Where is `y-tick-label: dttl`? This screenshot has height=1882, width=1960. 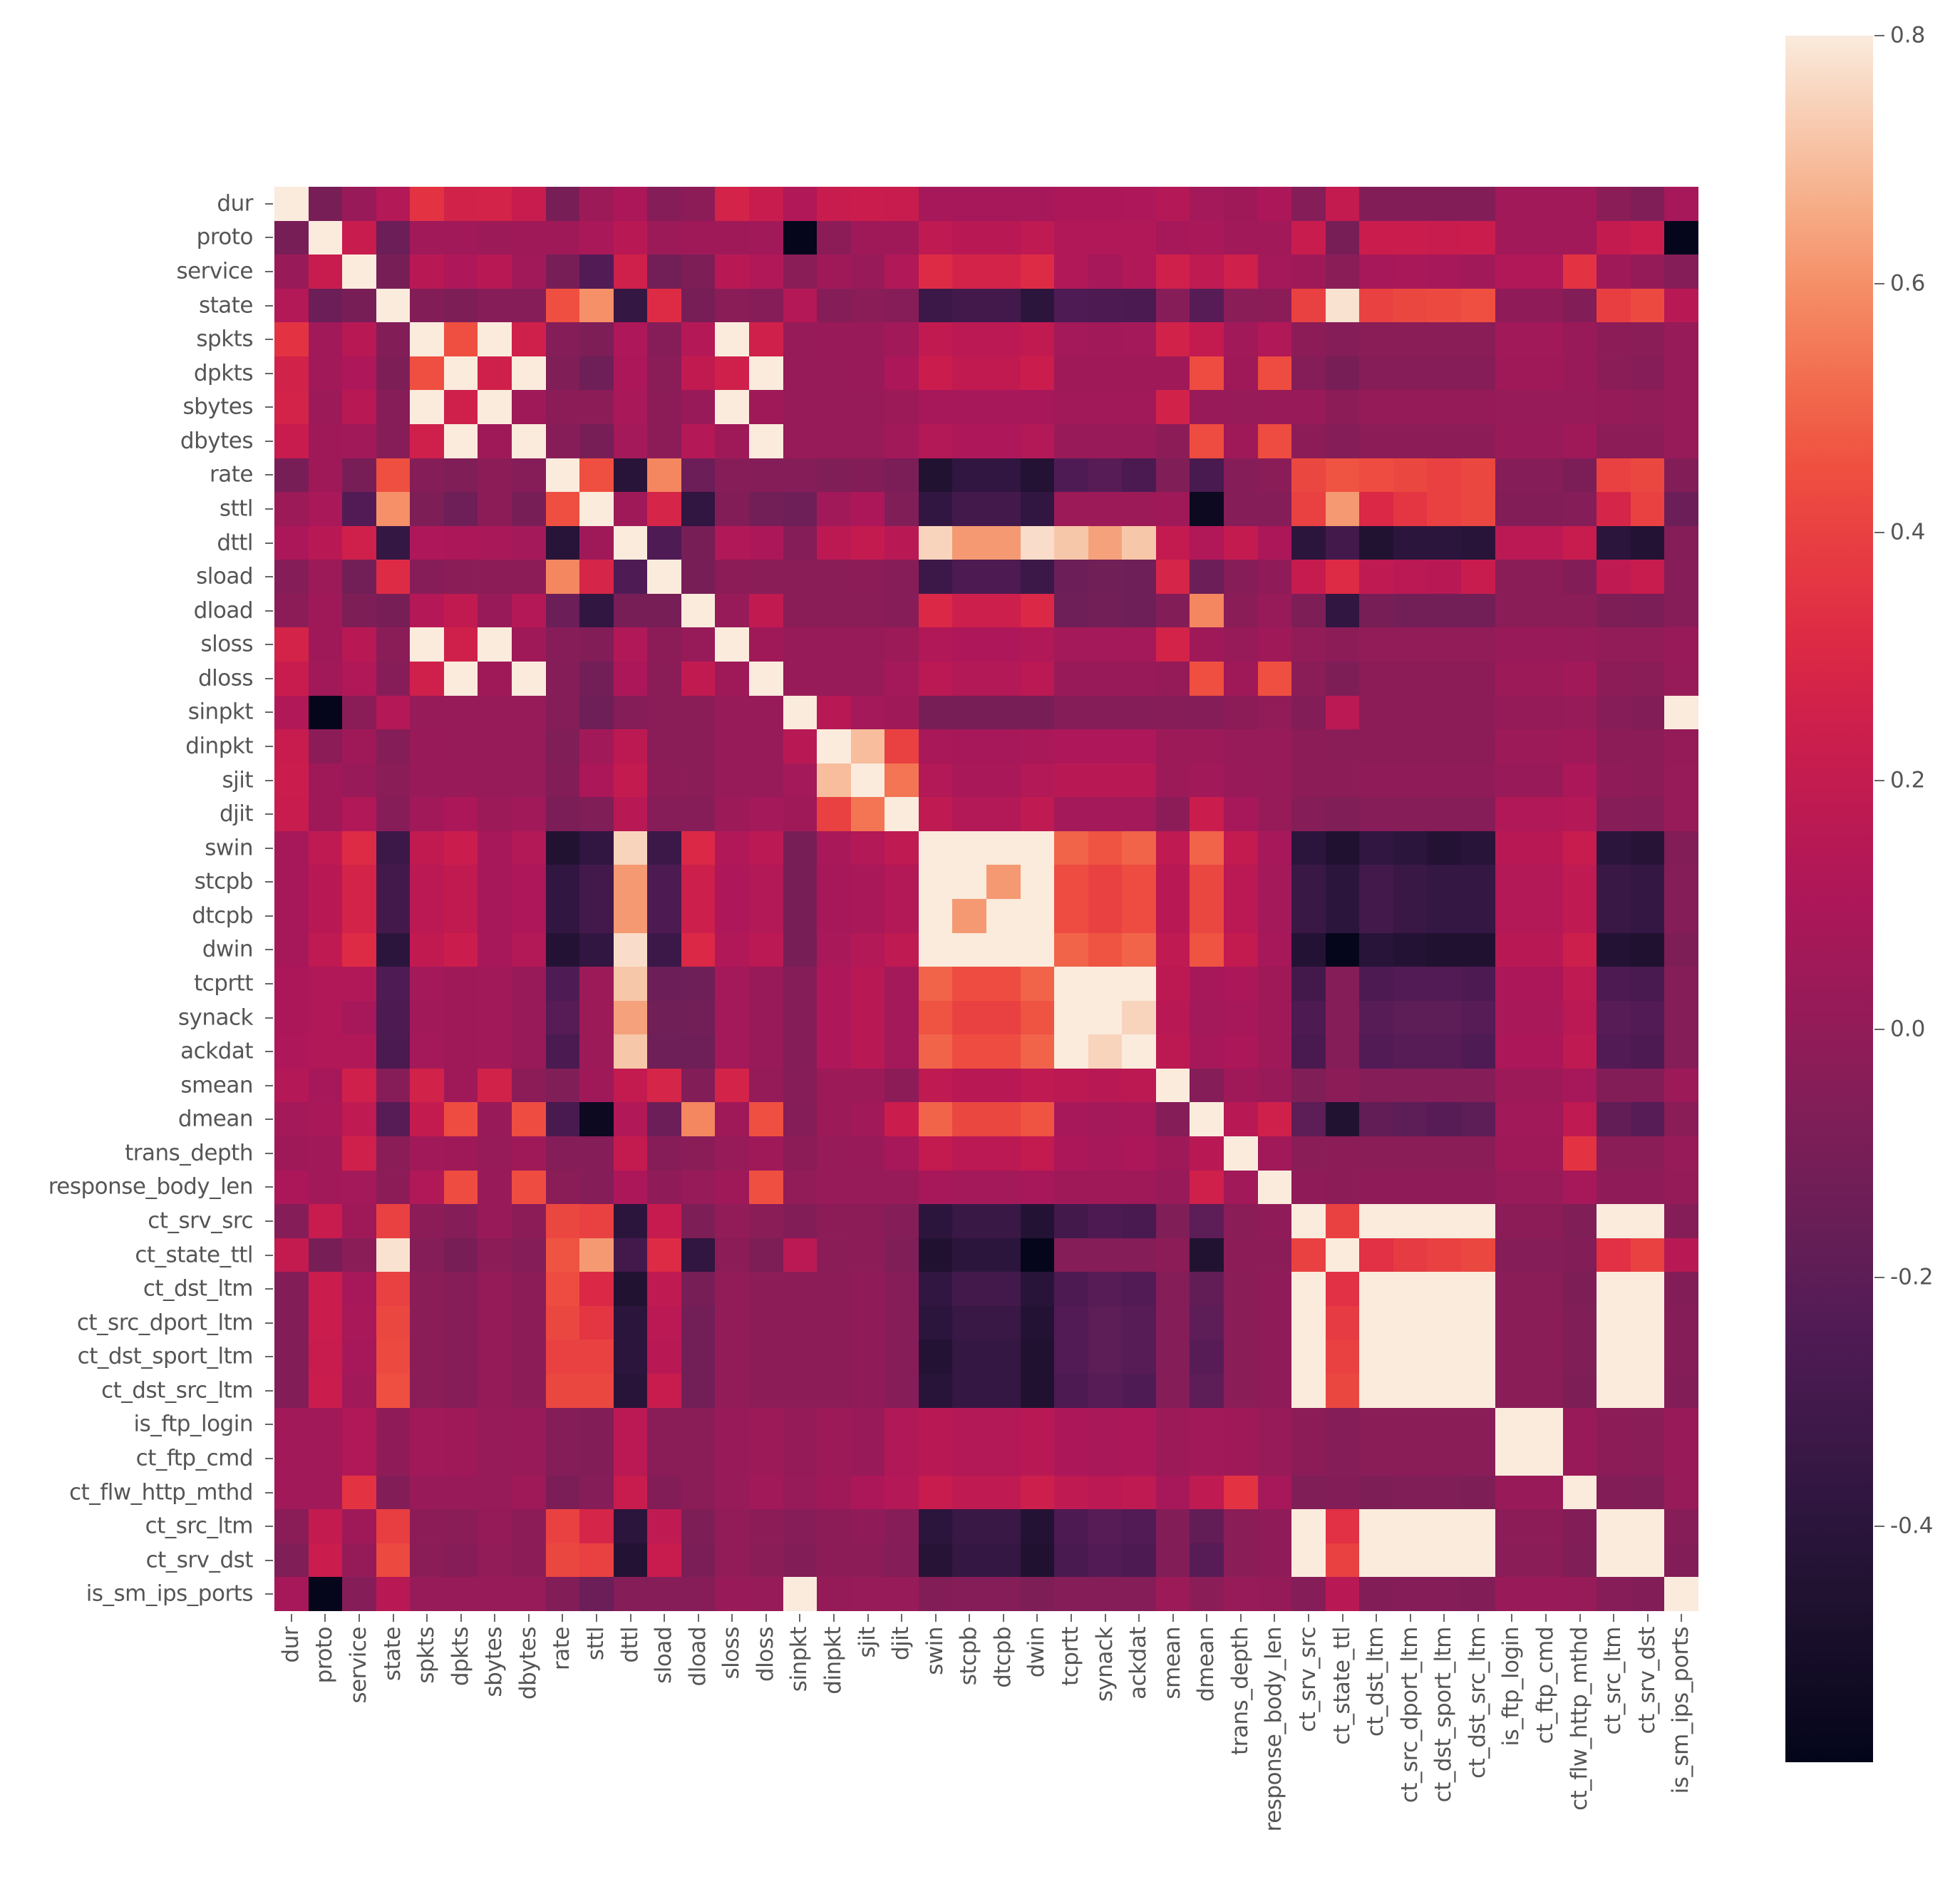
y-tick-label: dttl is located at coordinates (235, 542).